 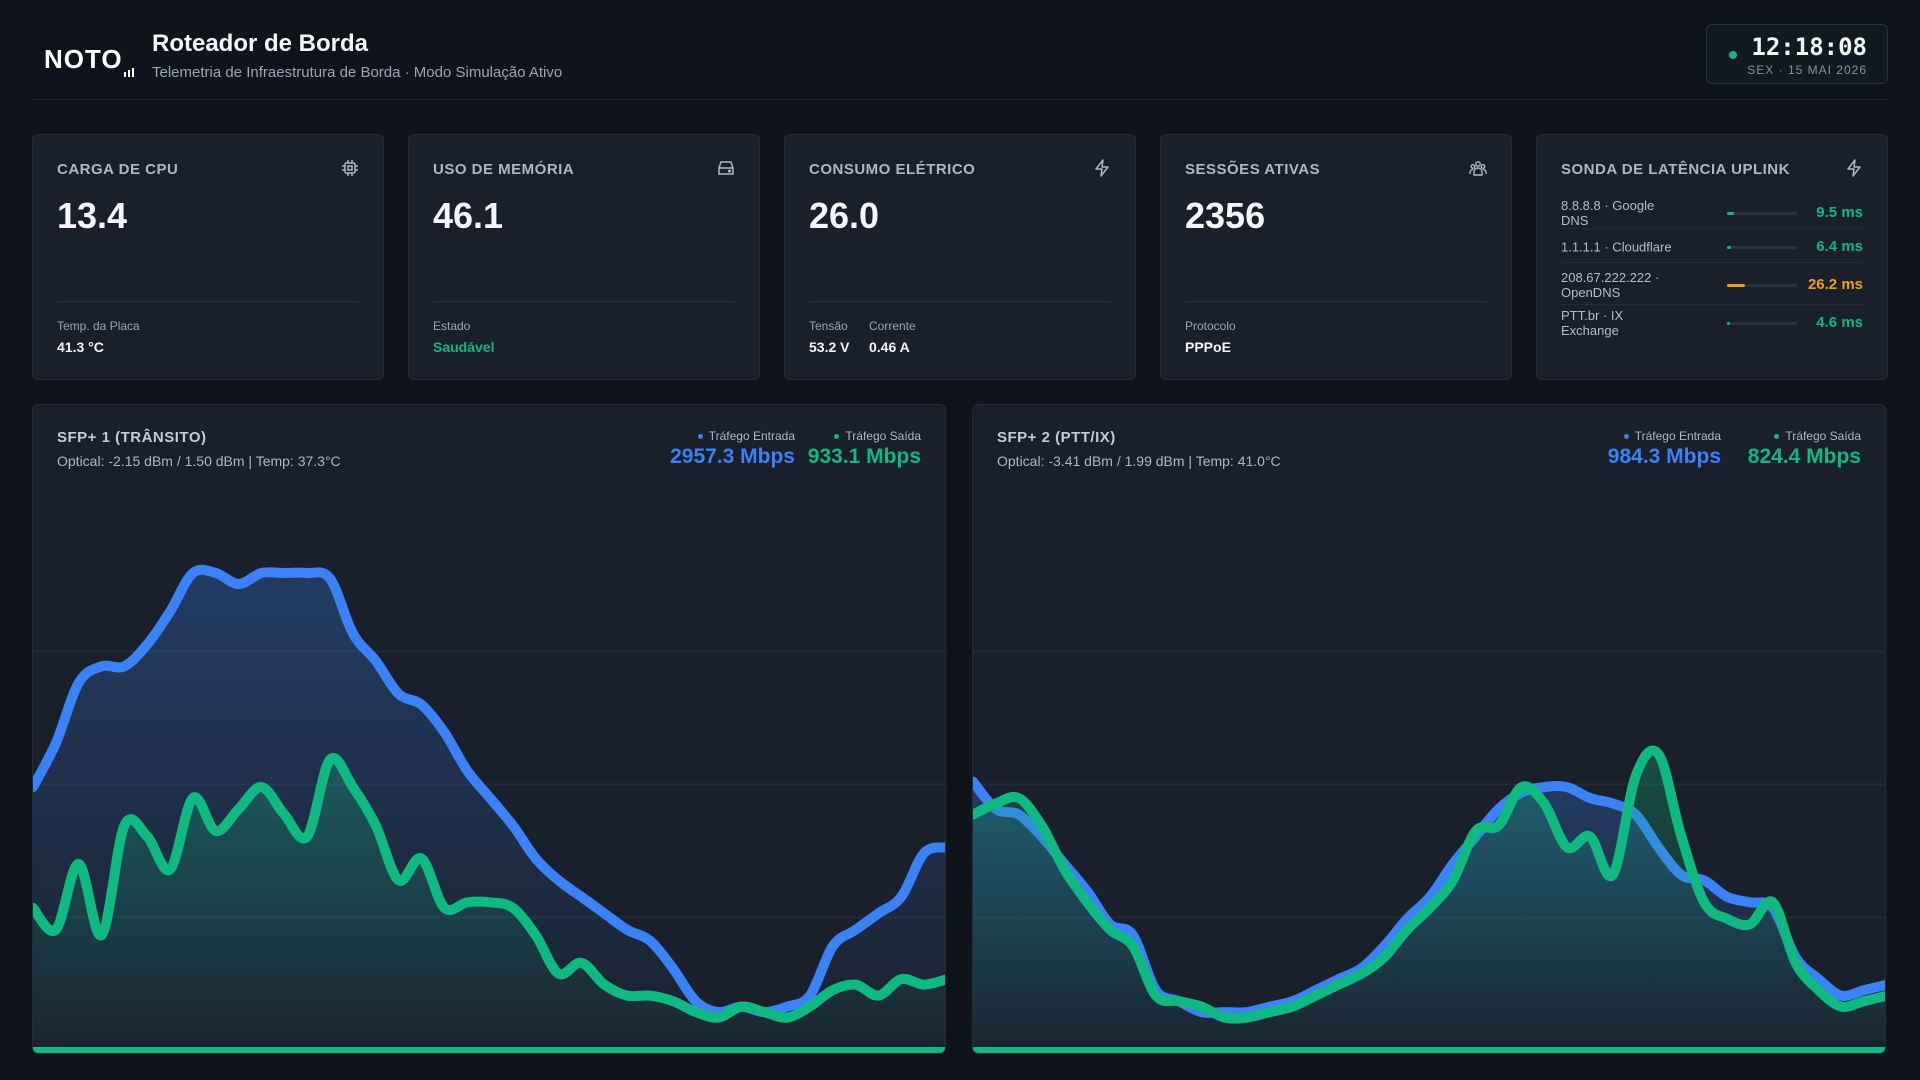 I want to click on panel-title: SFP+ 1 (TRÂNSITO), so click(x=132, y=437).